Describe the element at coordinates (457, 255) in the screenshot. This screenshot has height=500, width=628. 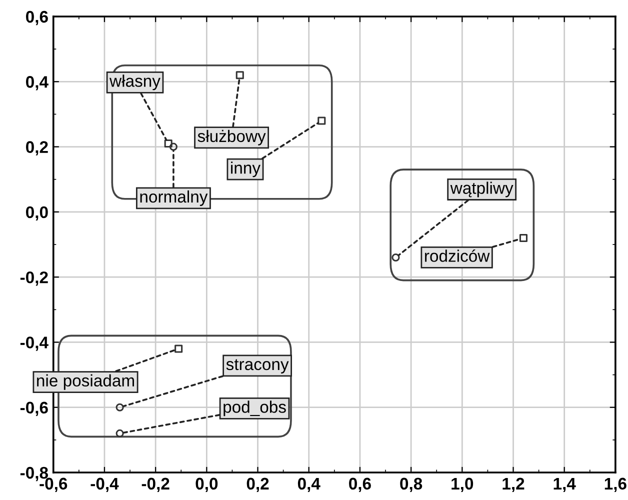
I see `annotation: rodziców` at that location.